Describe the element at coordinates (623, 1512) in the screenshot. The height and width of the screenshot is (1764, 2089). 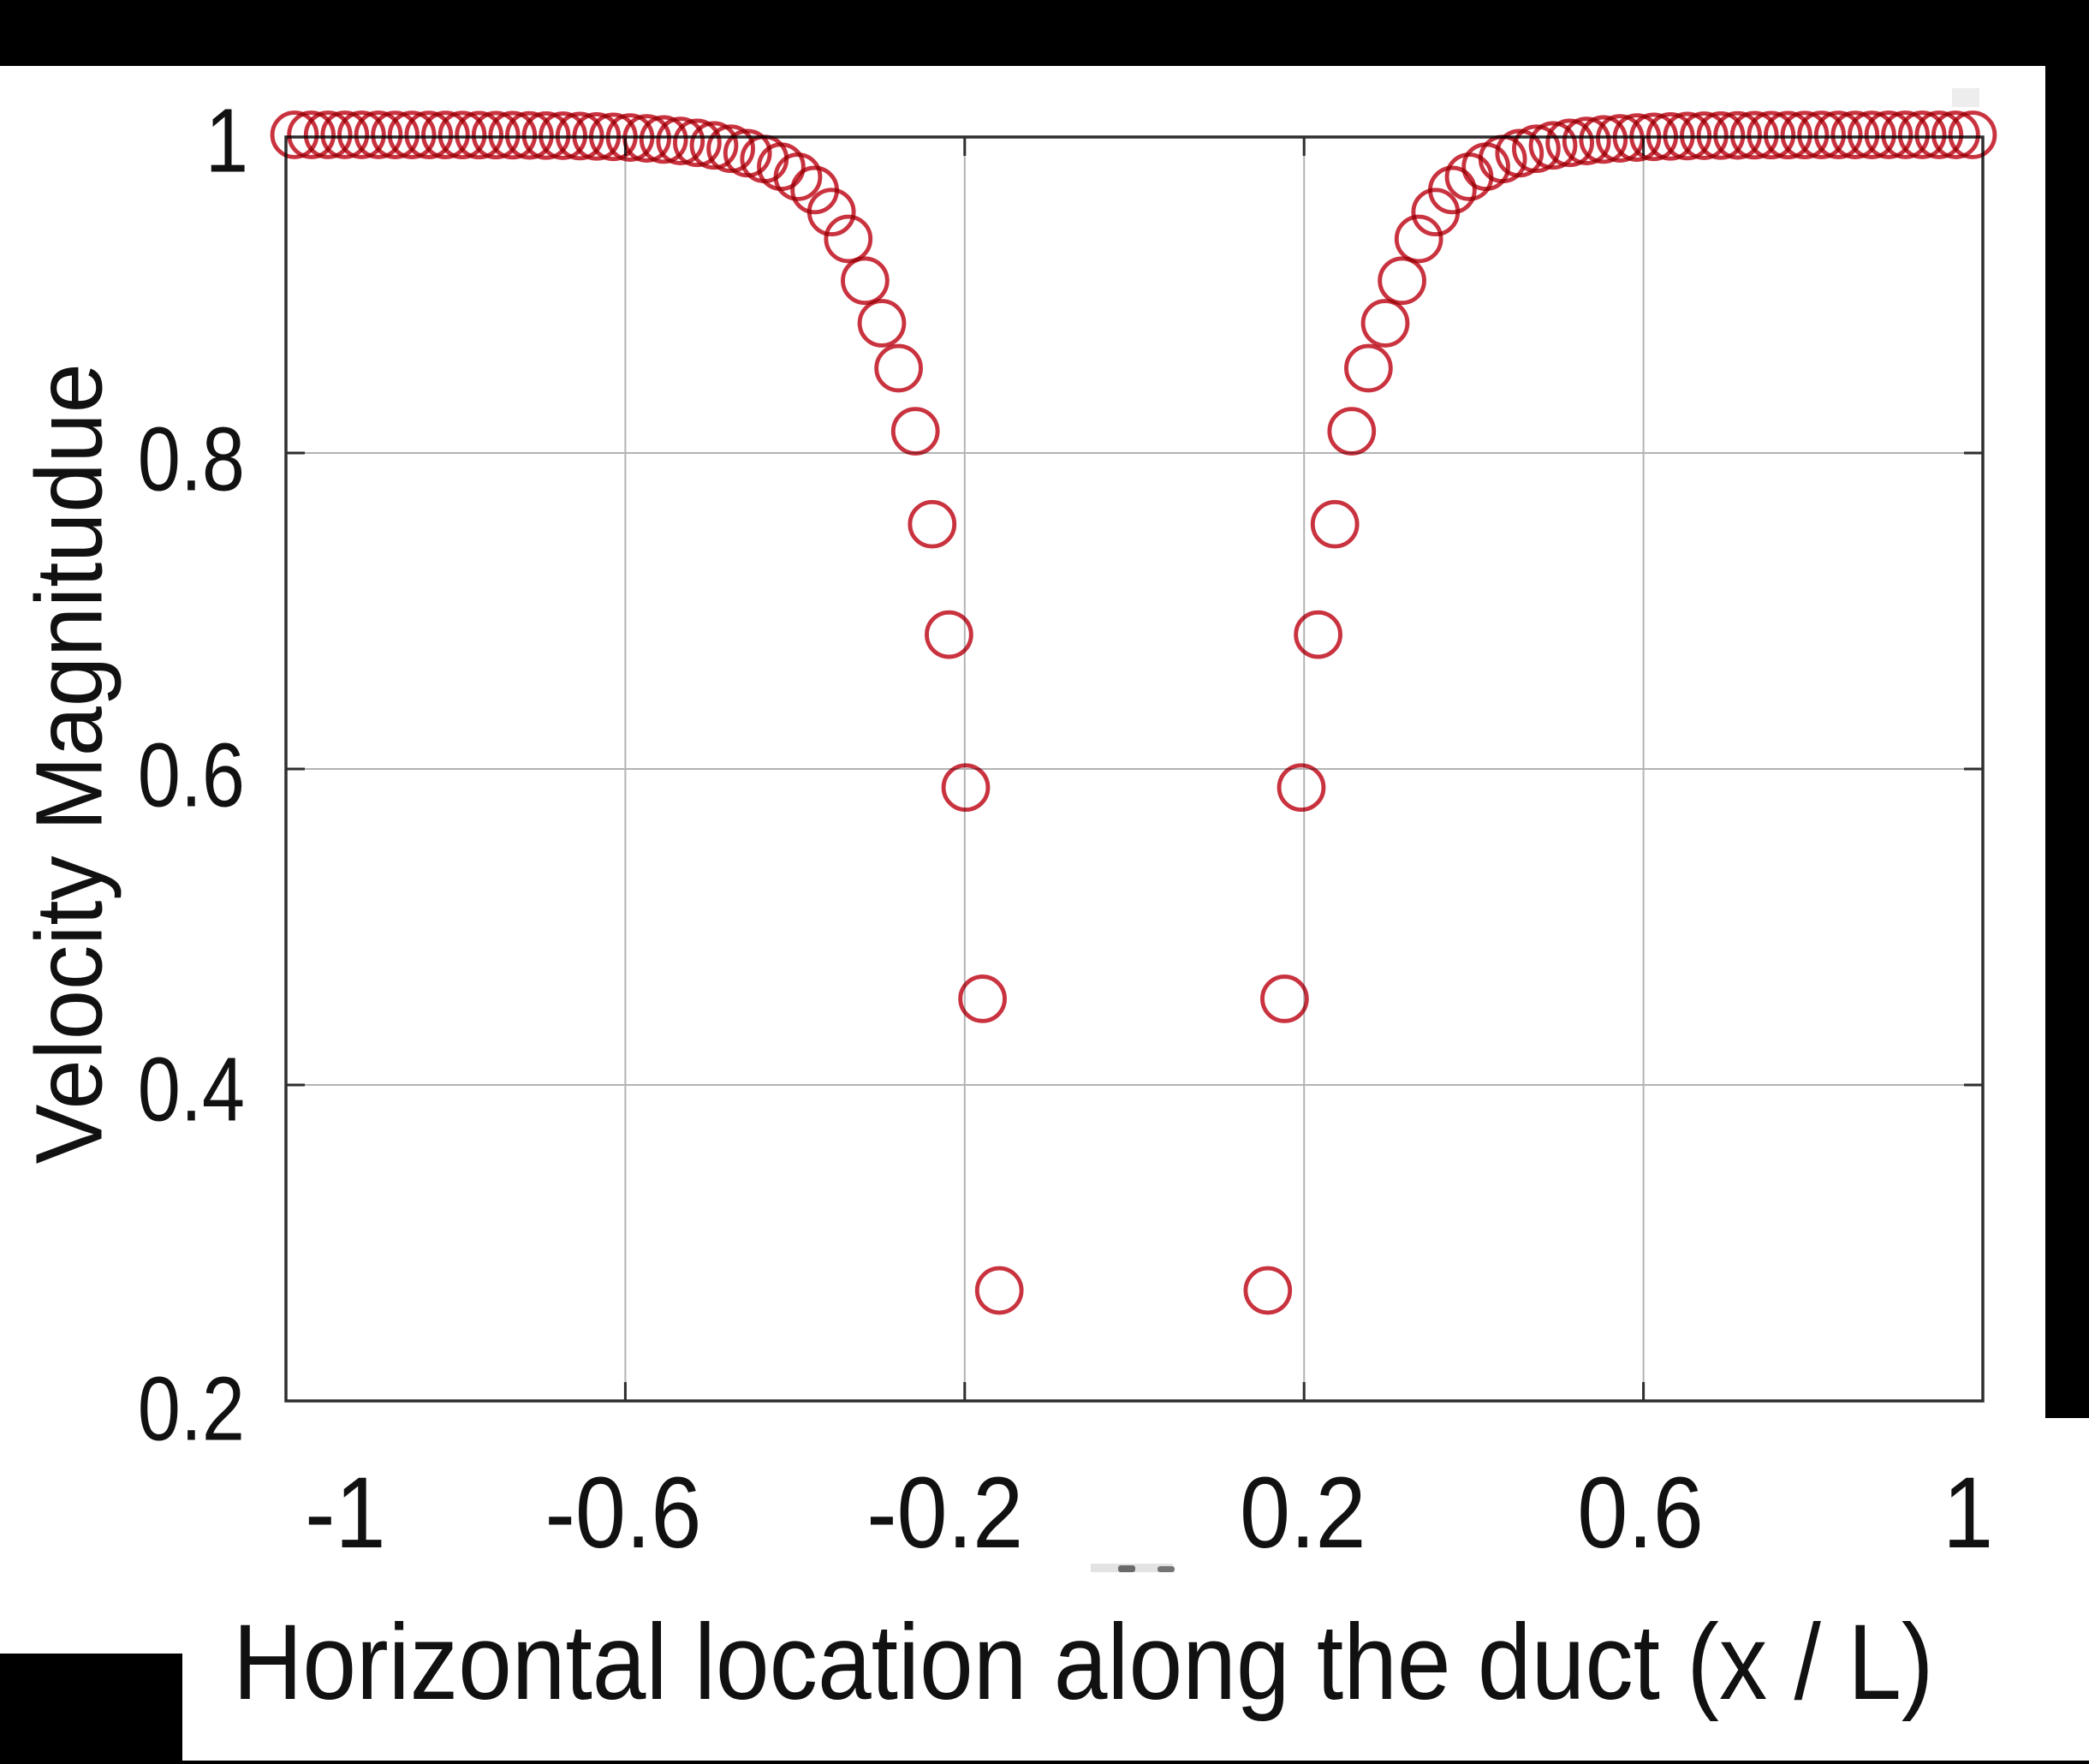
I see `svg-text: -0.6` at that location.